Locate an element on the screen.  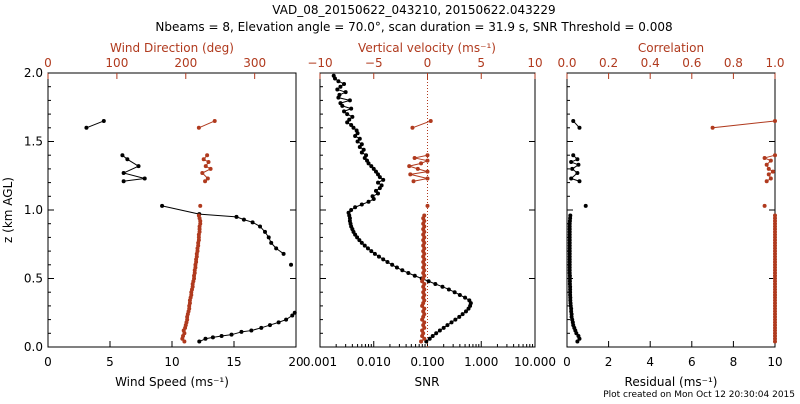
wind-bottom-tick-label: 10 is located at coordinates (171, 362).